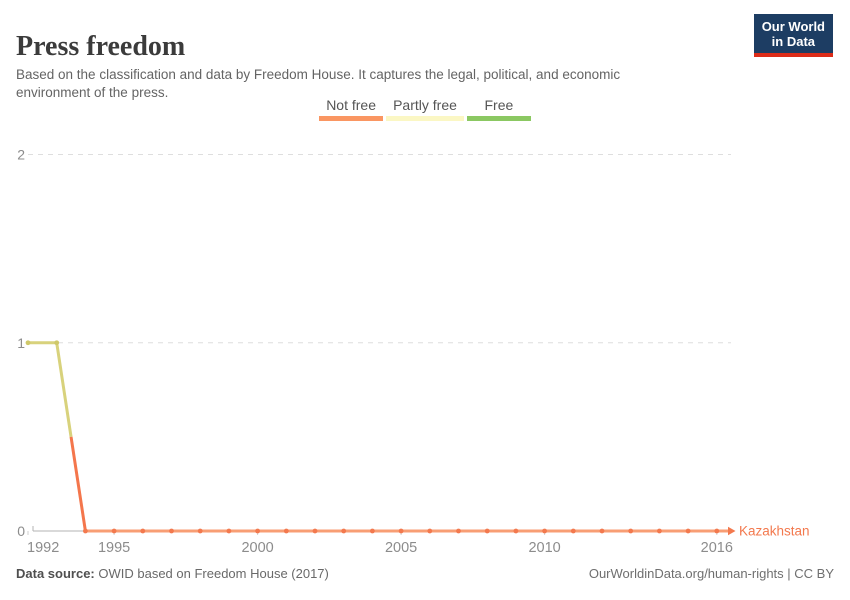 The width and height of the screenshot is (850, 600). I want to click on legend-swatch-partly-free, so click(425, 118).